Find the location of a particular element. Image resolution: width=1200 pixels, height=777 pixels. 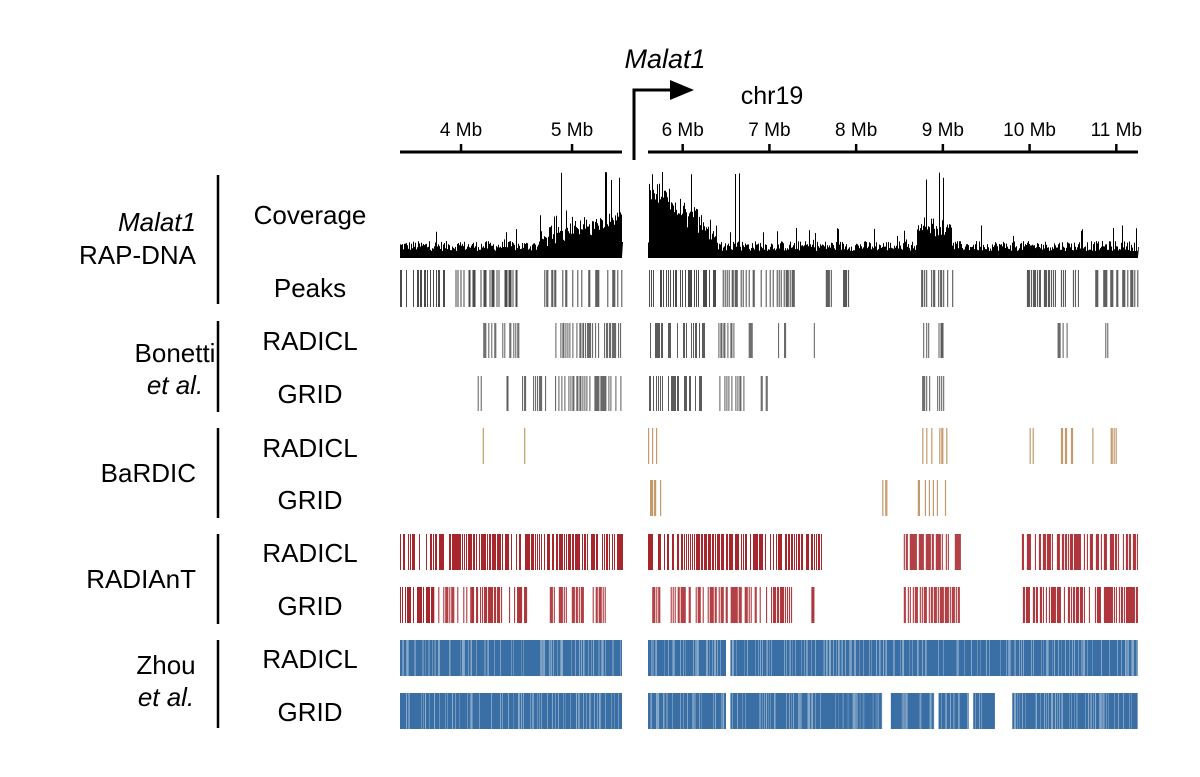

axis-tick-label: 11 Mb is located at coordinates (1116, 130).